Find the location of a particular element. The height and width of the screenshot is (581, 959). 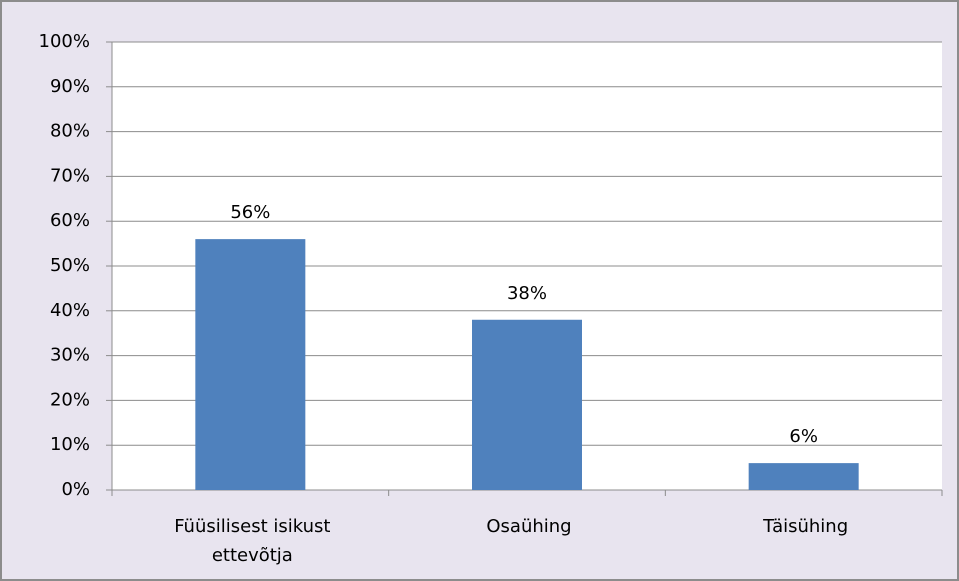

x-tick-label: Täisühing is located at coordinates (806, 526).